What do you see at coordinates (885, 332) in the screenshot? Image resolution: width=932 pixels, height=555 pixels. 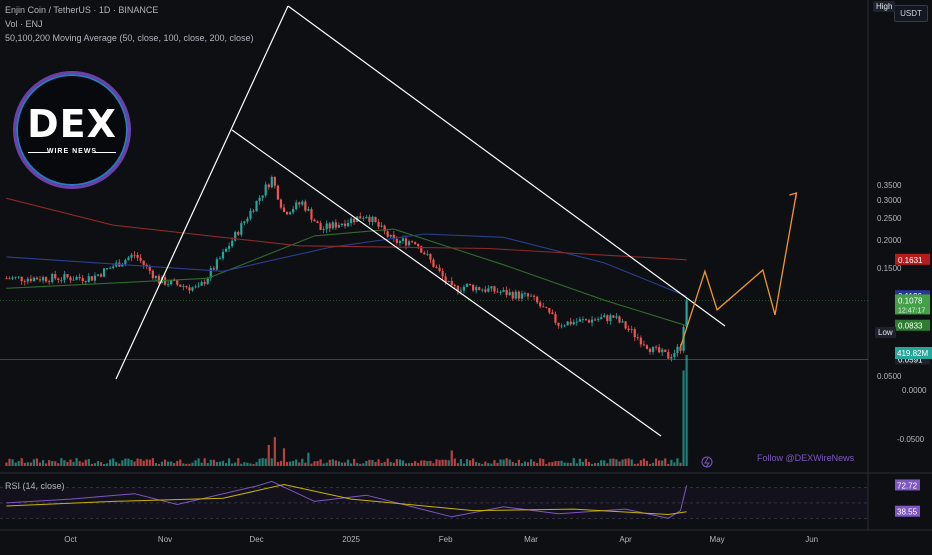 I see `low-marker-badge: Low` at bounding box center [885, 332].